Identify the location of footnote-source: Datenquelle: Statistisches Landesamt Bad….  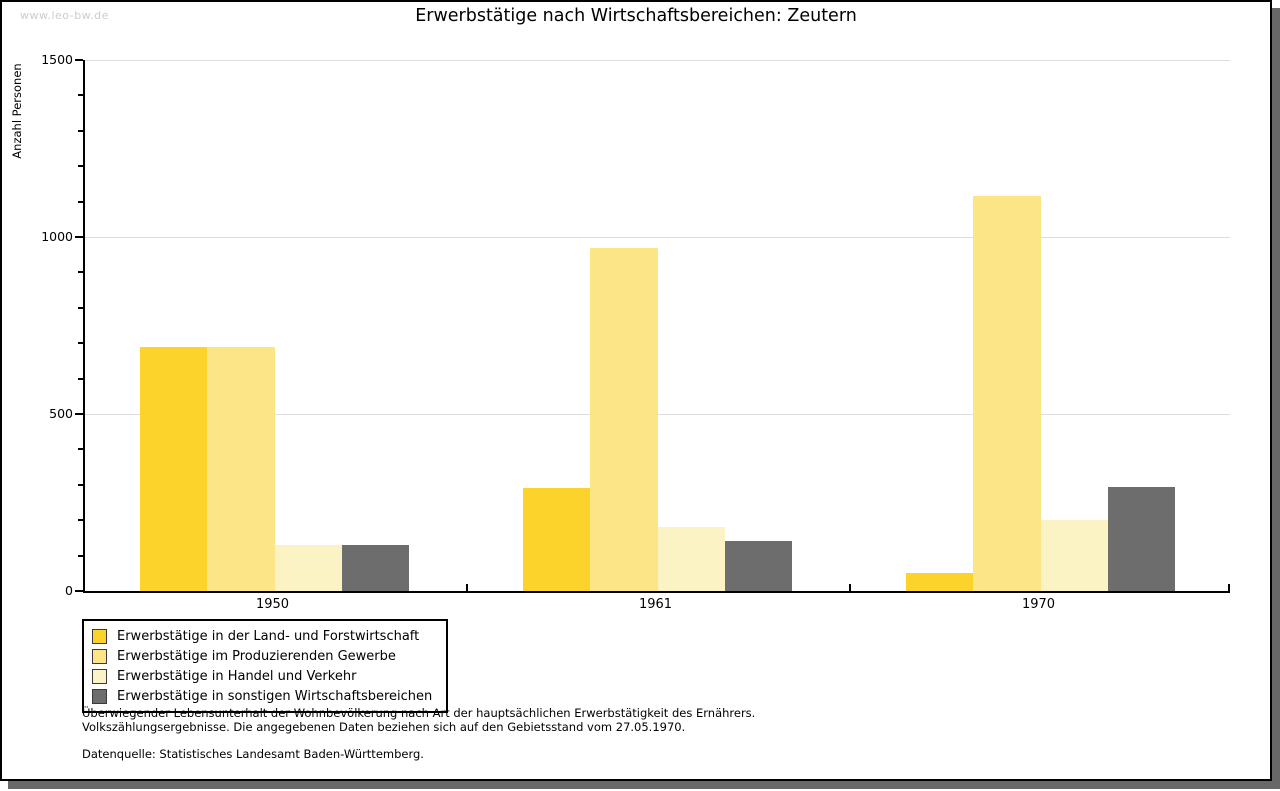
(253, 754).